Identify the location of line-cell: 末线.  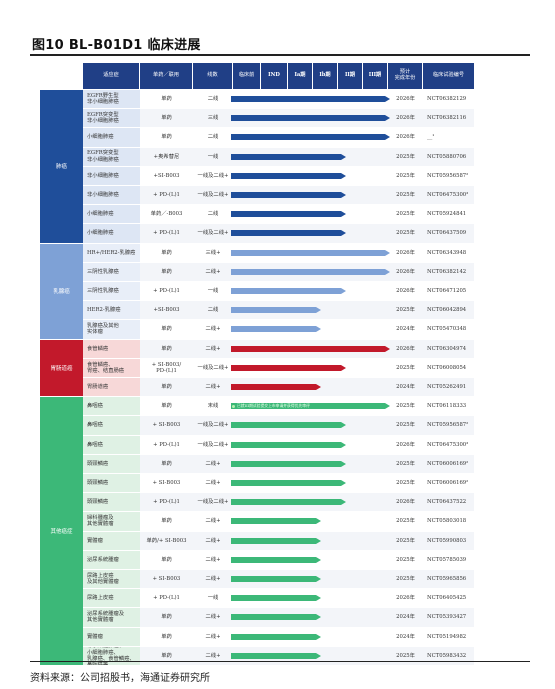
(213, 406).